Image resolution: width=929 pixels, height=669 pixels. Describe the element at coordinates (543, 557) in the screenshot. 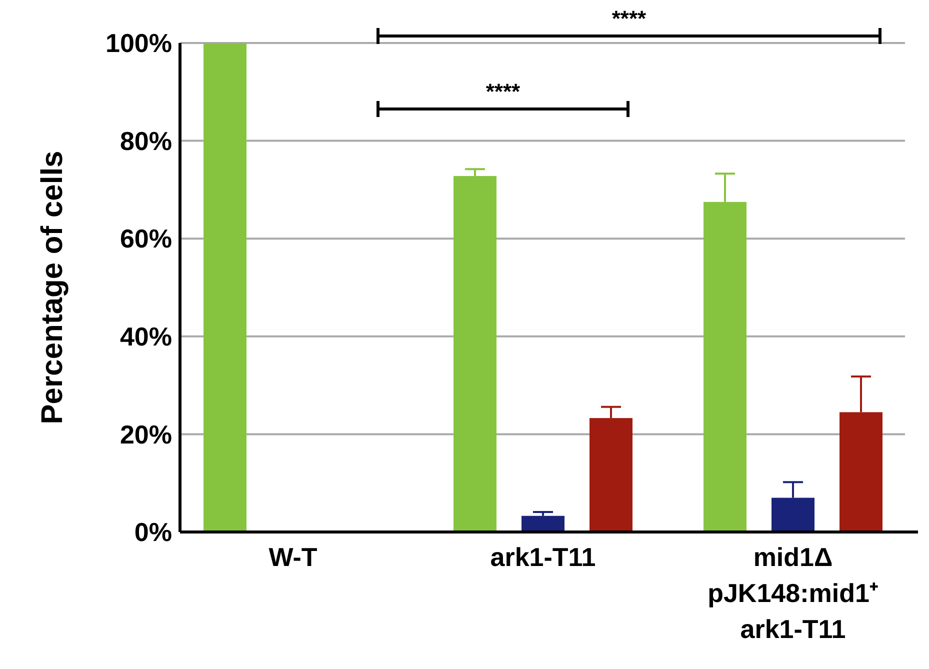

I see `x-tick-label: ark1-T11` at that location.